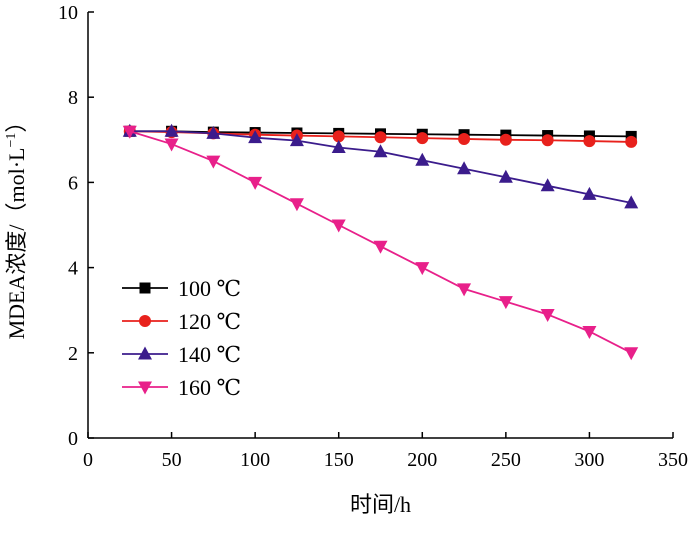 This screenshot has width=700, height=534. Describe the element at coordinates (209, 387) in the screenshot. I see `legend-label: 160 ℃` at that location.